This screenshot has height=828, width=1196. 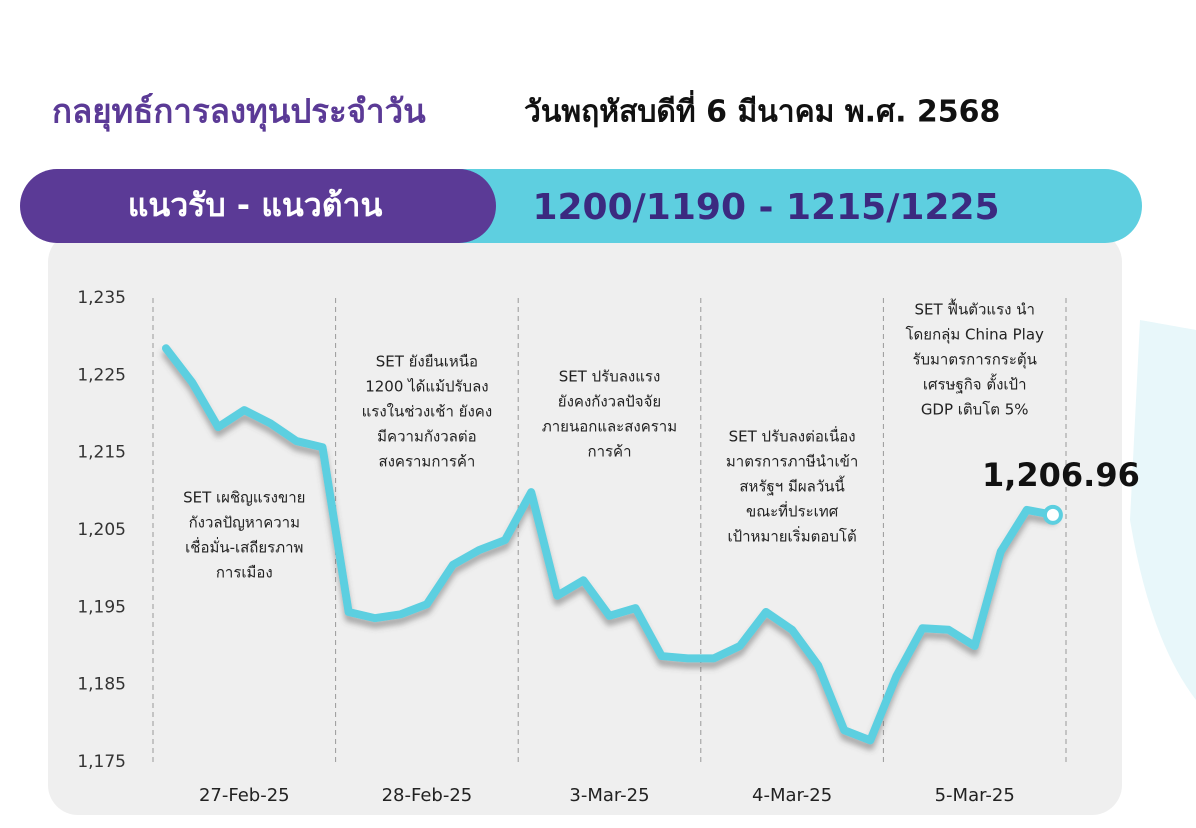 What do you see at coordinates (792, 486) in the screenshot?
I see `annotation: สหรัฐฯ มีผลวันนี้` at bounding box center [792, 486].